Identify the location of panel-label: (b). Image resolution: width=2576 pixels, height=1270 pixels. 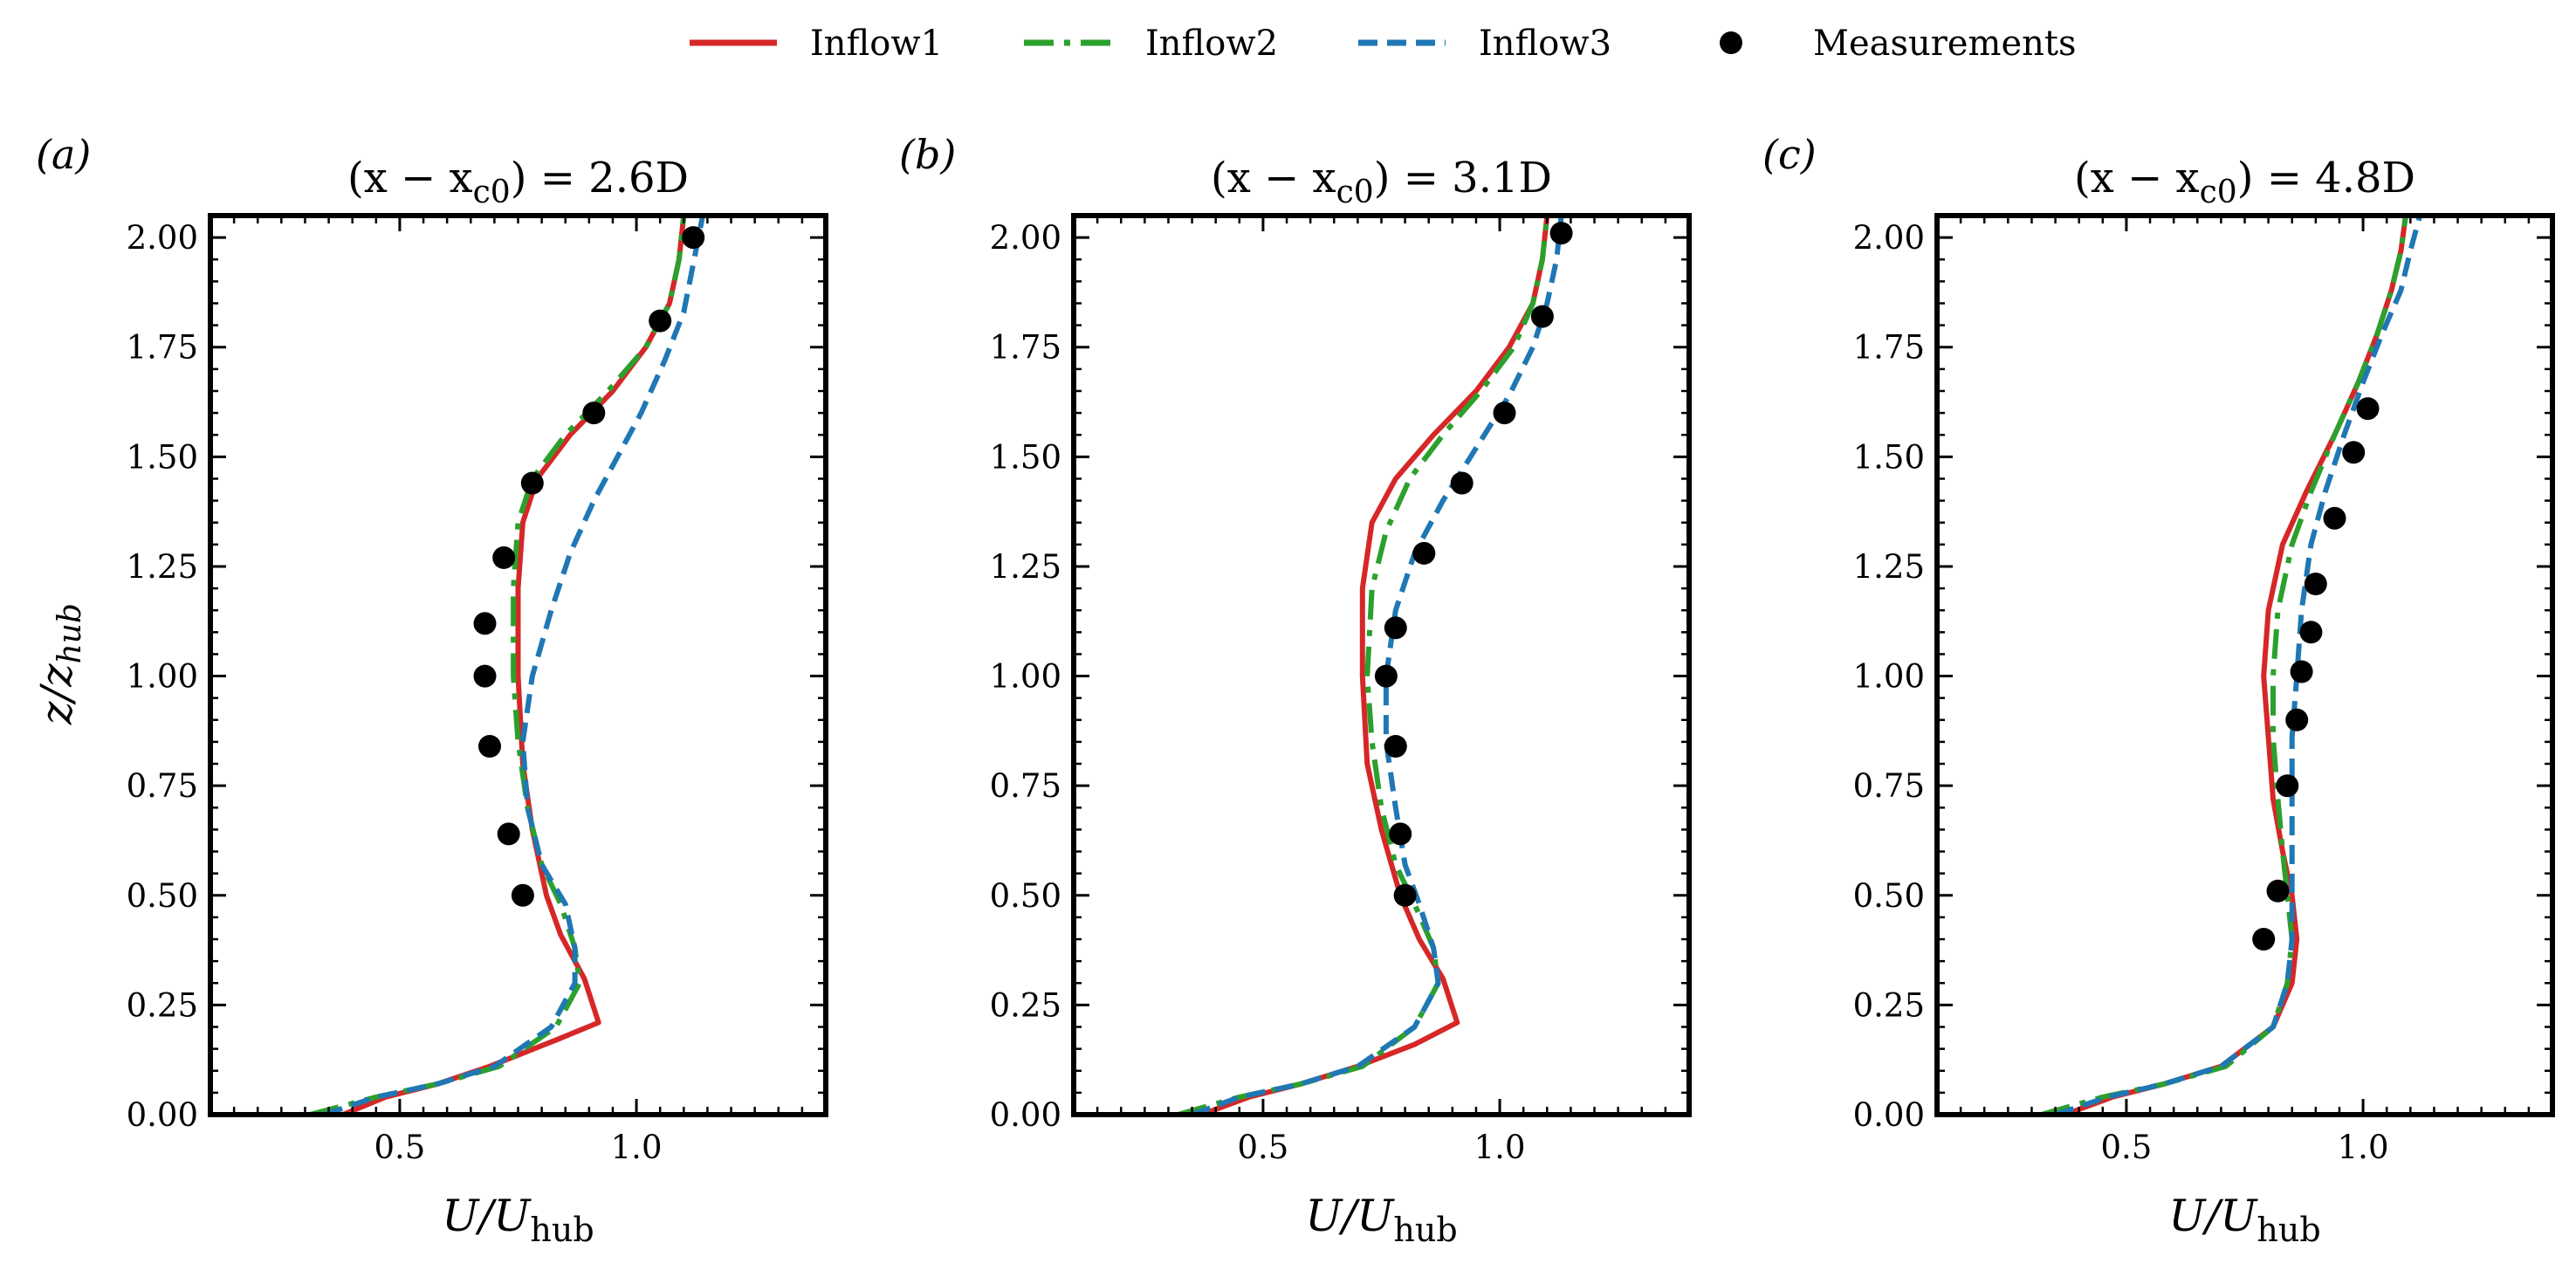
(927, 154).